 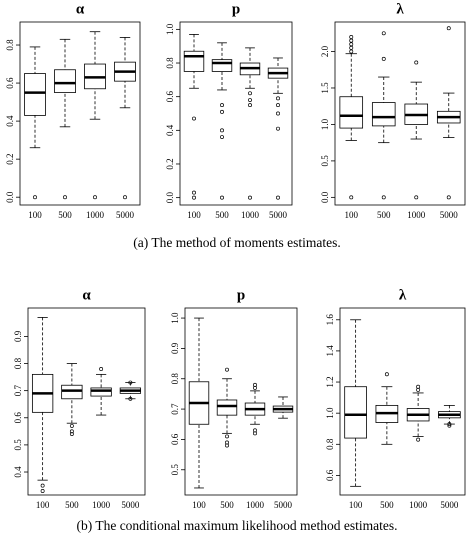 I want to click on y-tick-label: 0.7, so click(x=18, y=391).